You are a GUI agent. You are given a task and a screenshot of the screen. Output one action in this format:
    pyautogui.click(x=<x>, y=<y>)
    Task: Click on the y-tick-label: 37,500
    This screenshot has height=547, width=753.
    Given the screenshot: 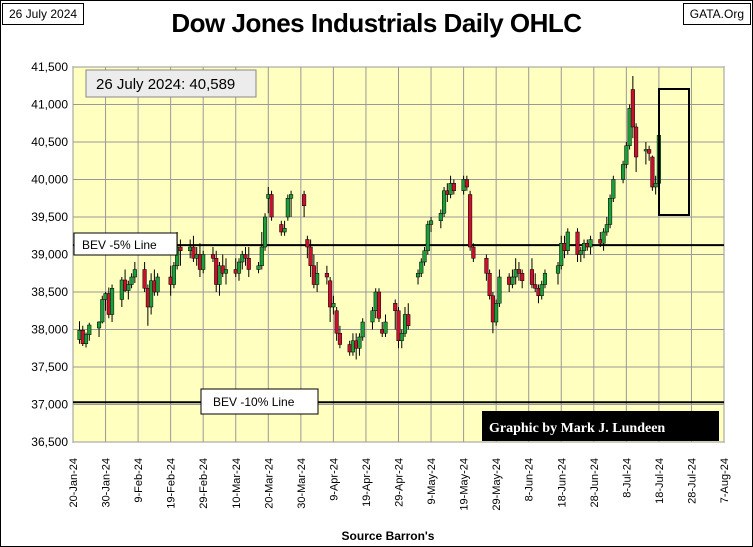 What is the action you would take?
    pyautogui.click(x=49, y=367)
    